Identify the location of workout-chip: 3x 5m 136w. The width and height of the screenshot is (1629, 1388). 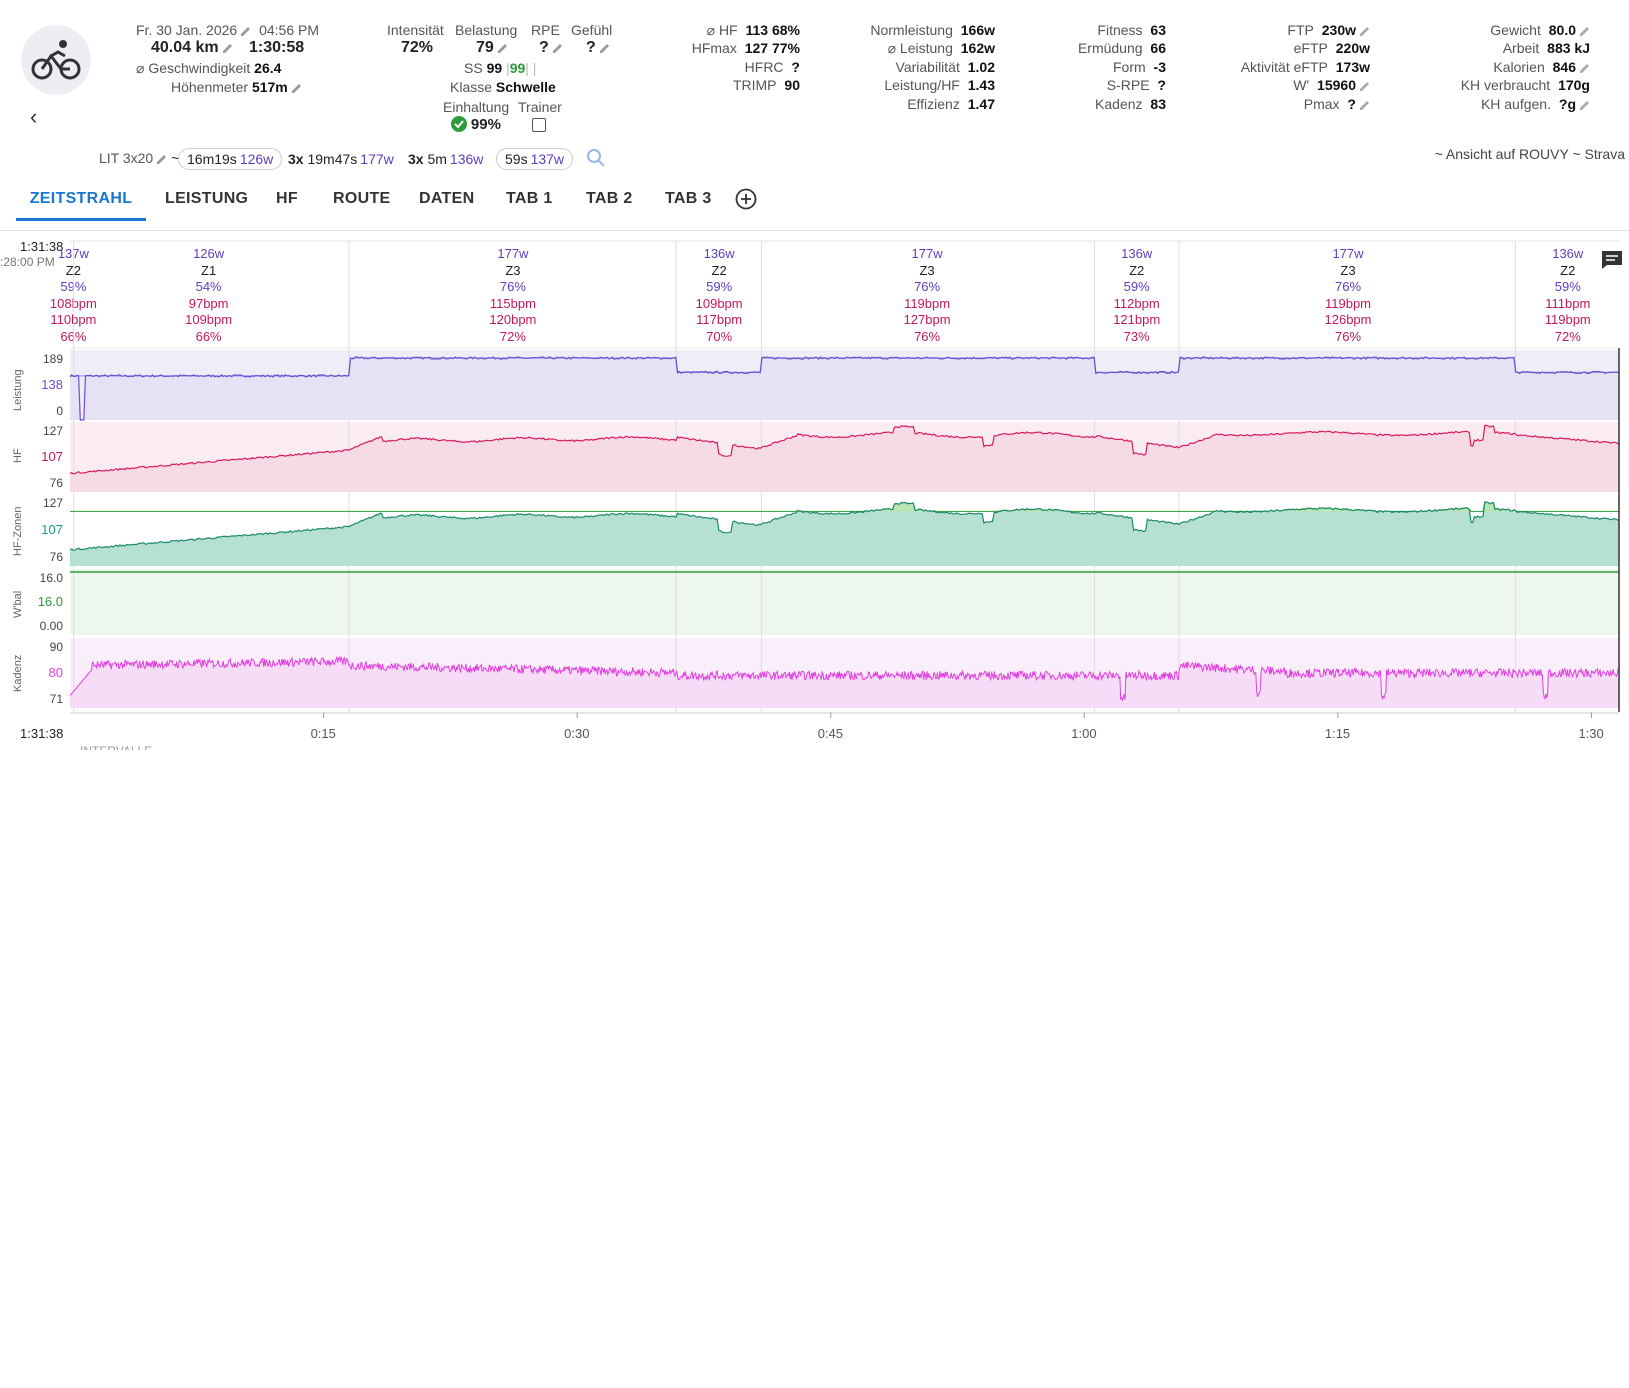
(446, 159).